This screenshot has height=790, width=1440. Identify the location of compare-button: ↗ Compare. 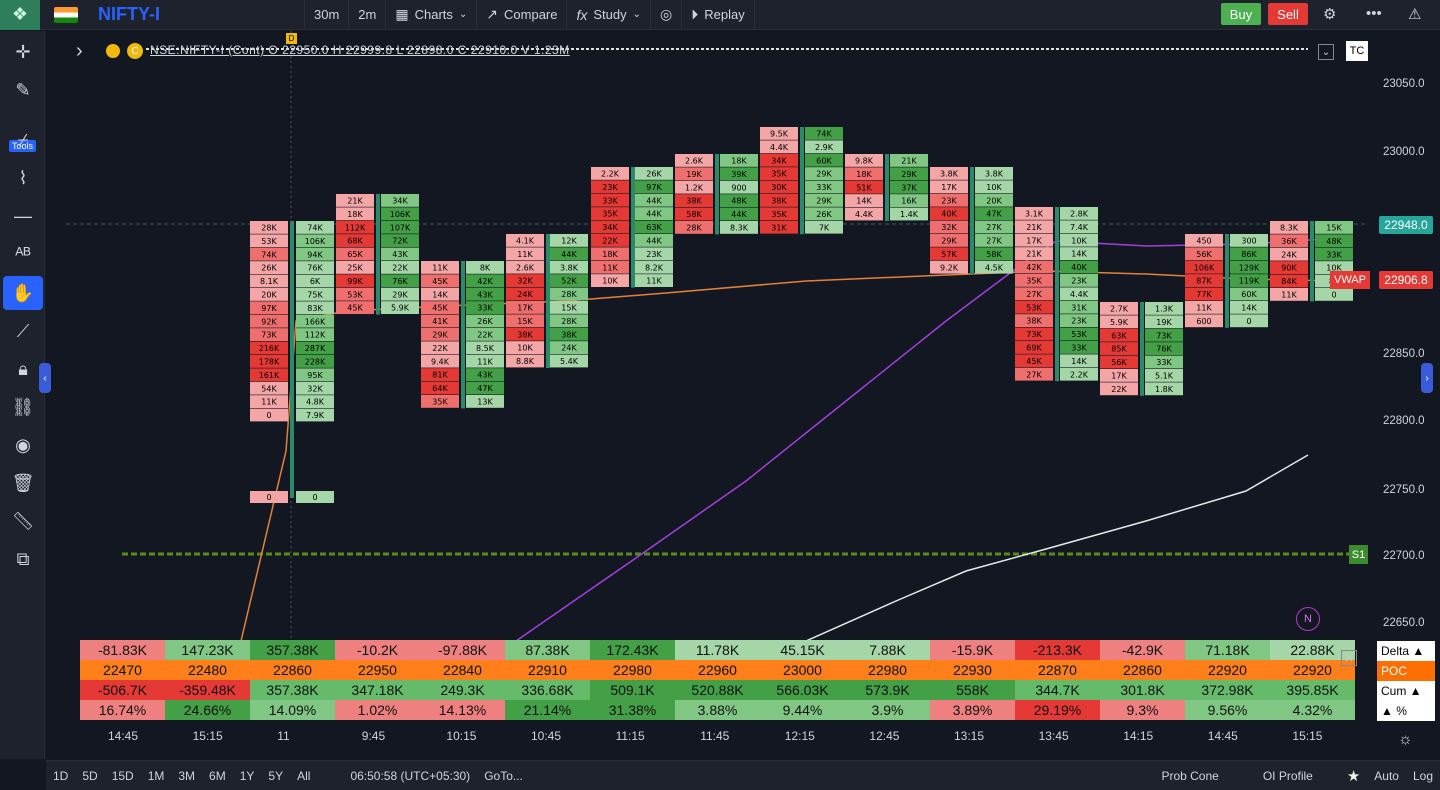
(521, 15).